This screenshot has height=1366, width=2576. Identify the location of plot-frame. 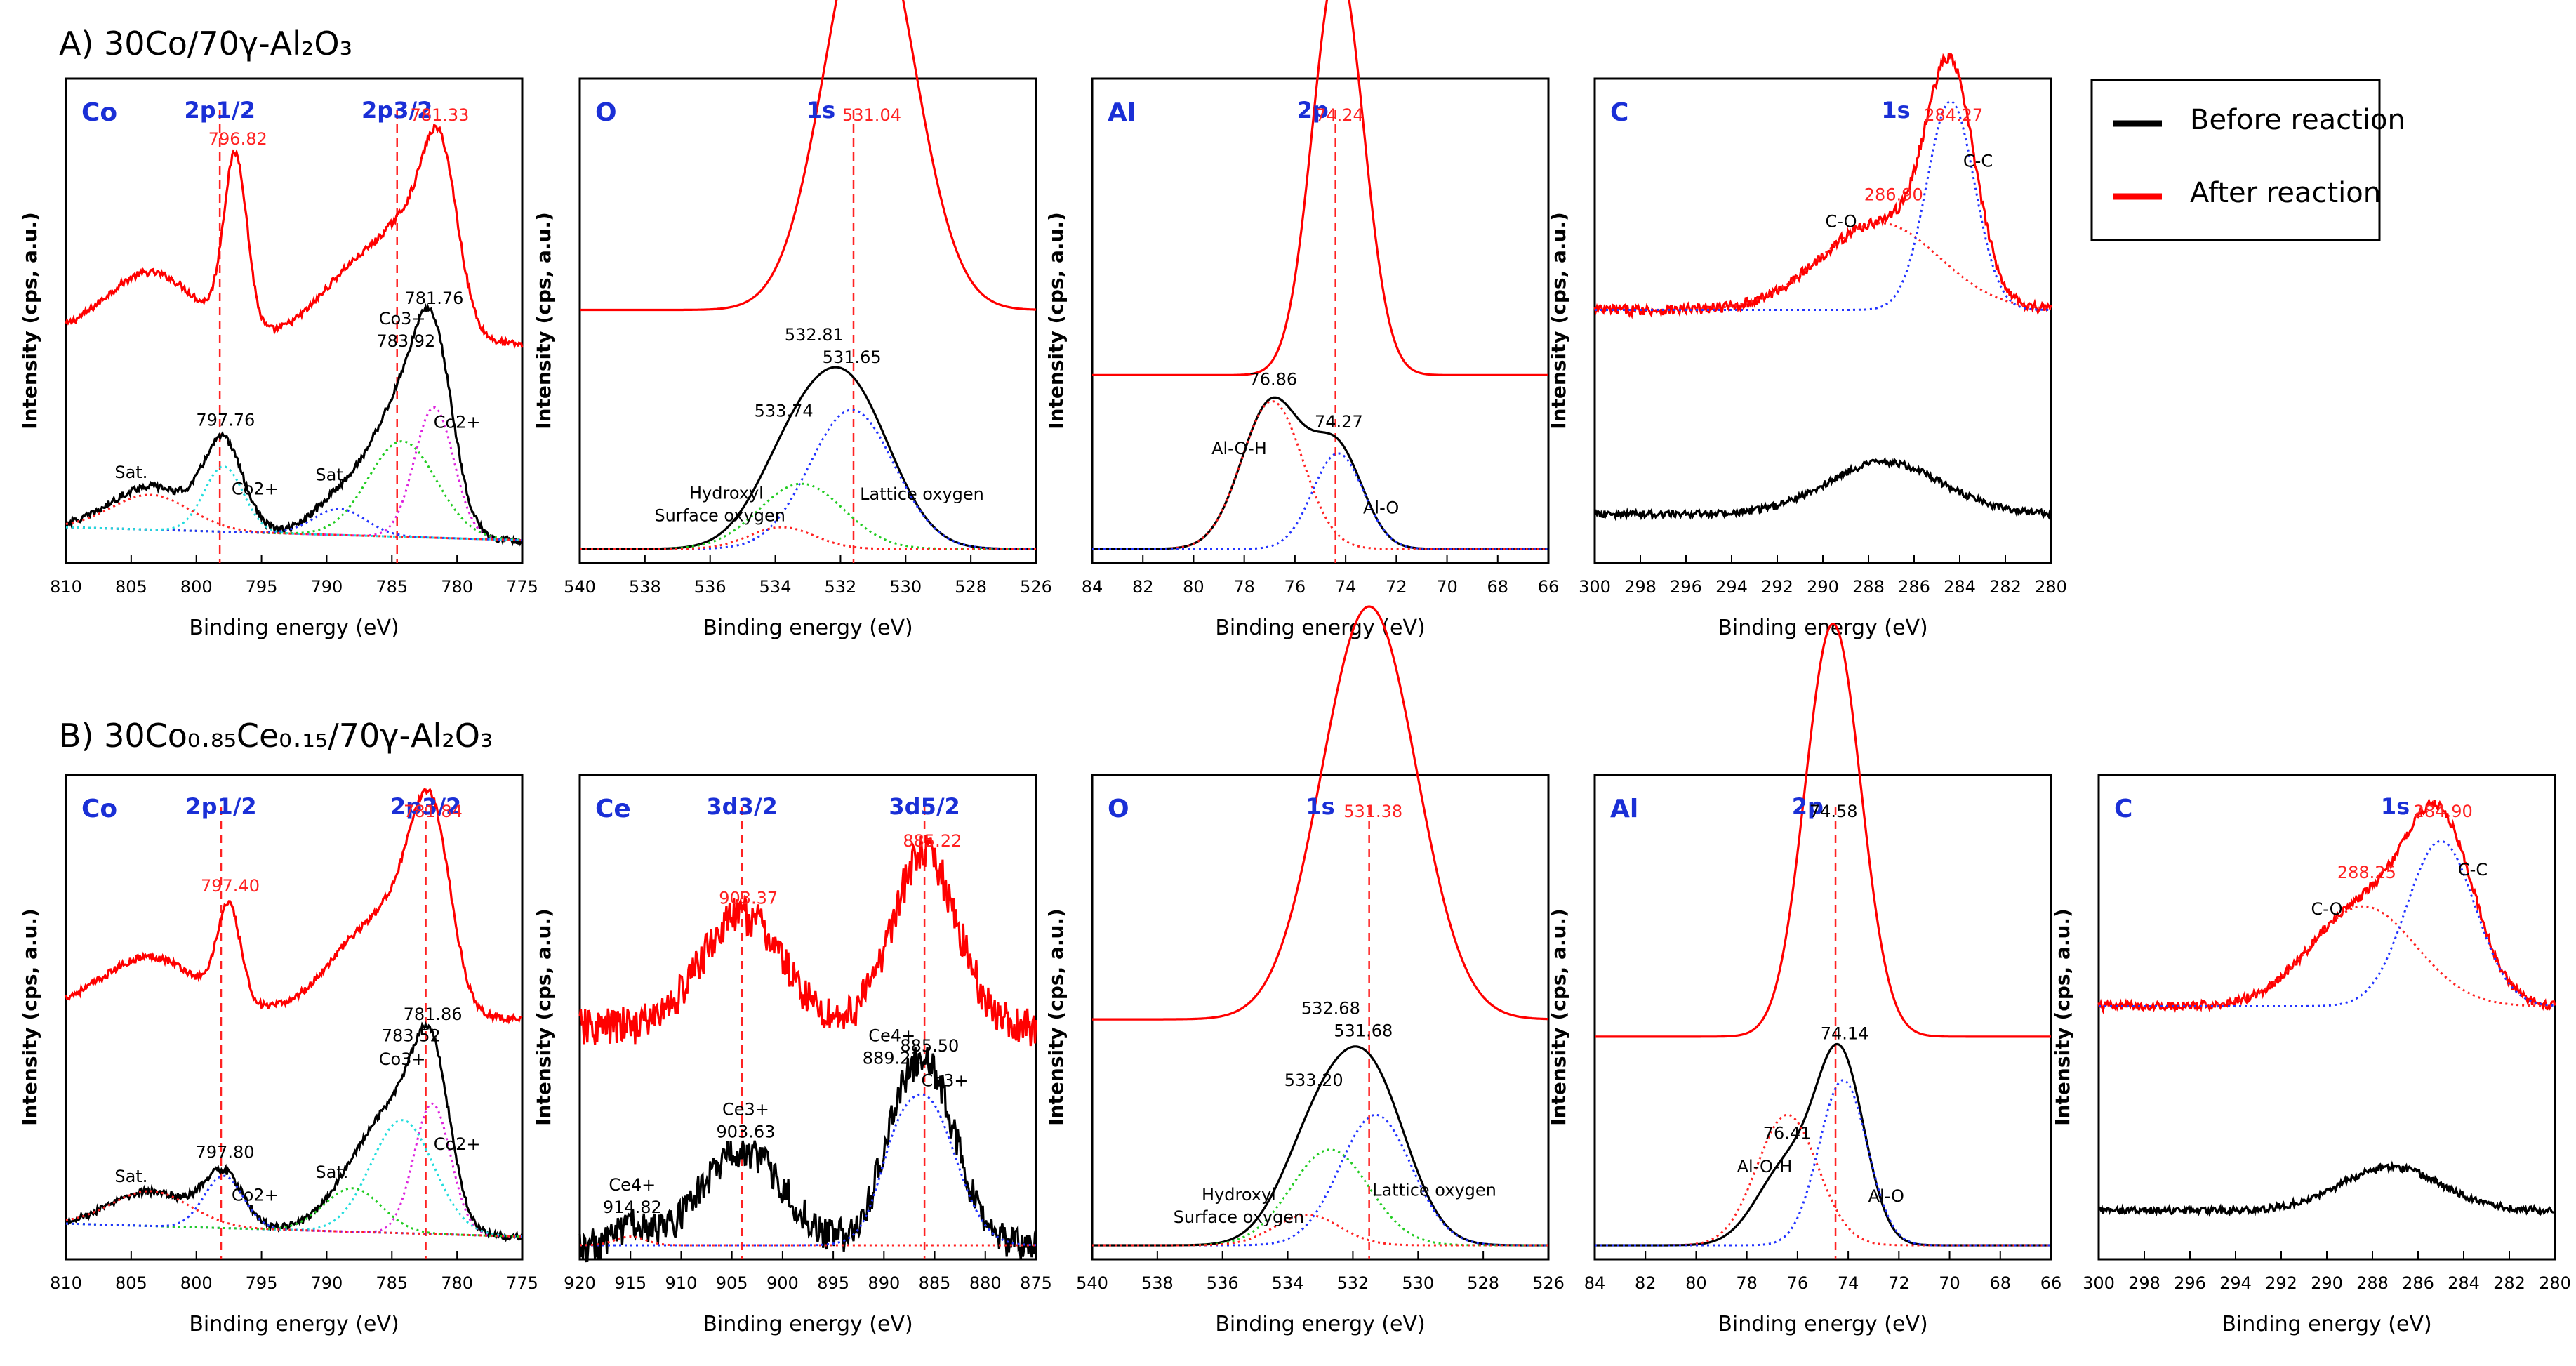
(808, 1017).